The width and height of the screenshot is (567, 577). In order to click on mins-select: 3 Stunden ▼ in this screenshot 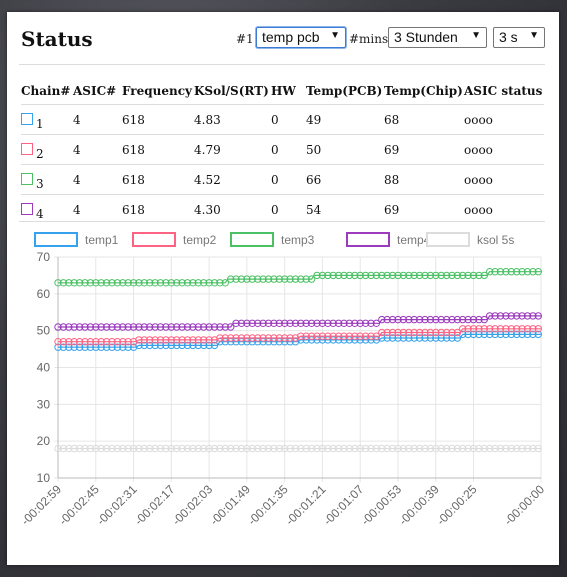, I will do `click(437, 37)`.